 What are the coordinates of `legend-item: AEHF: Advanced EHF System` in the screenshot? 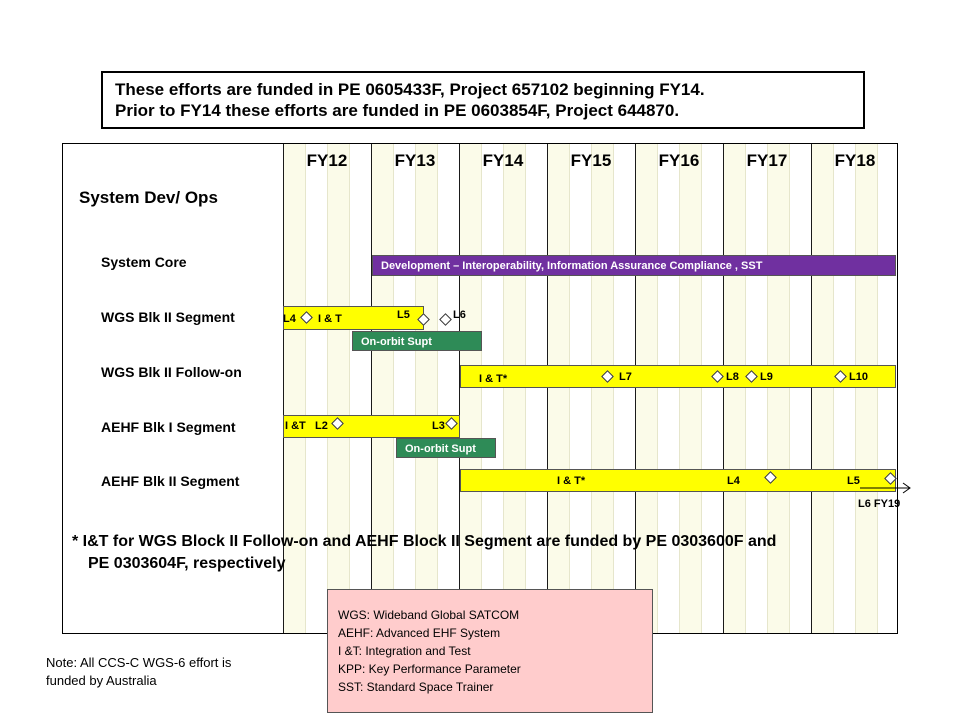 It's located at (419, 633).